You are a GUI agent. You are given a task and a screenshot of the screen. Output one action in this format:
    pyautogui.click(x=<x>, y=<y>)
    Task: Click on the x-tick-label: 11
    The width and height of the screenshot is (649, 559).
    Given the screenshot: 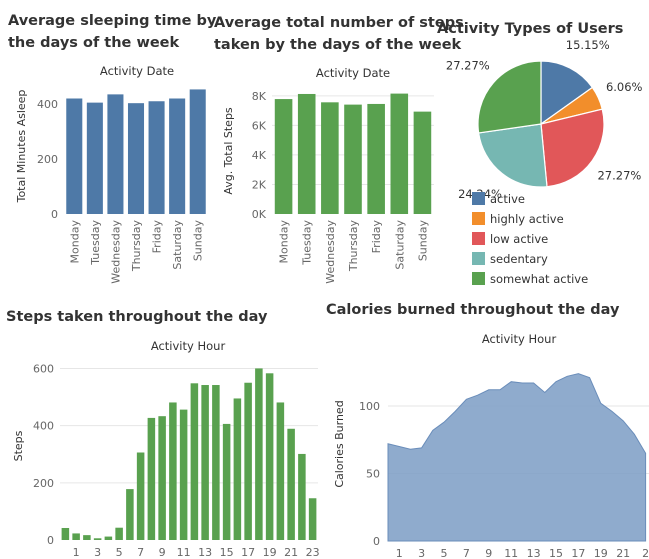 What is the action you would take?
    pyautogui.click(x=184, y=552)
    